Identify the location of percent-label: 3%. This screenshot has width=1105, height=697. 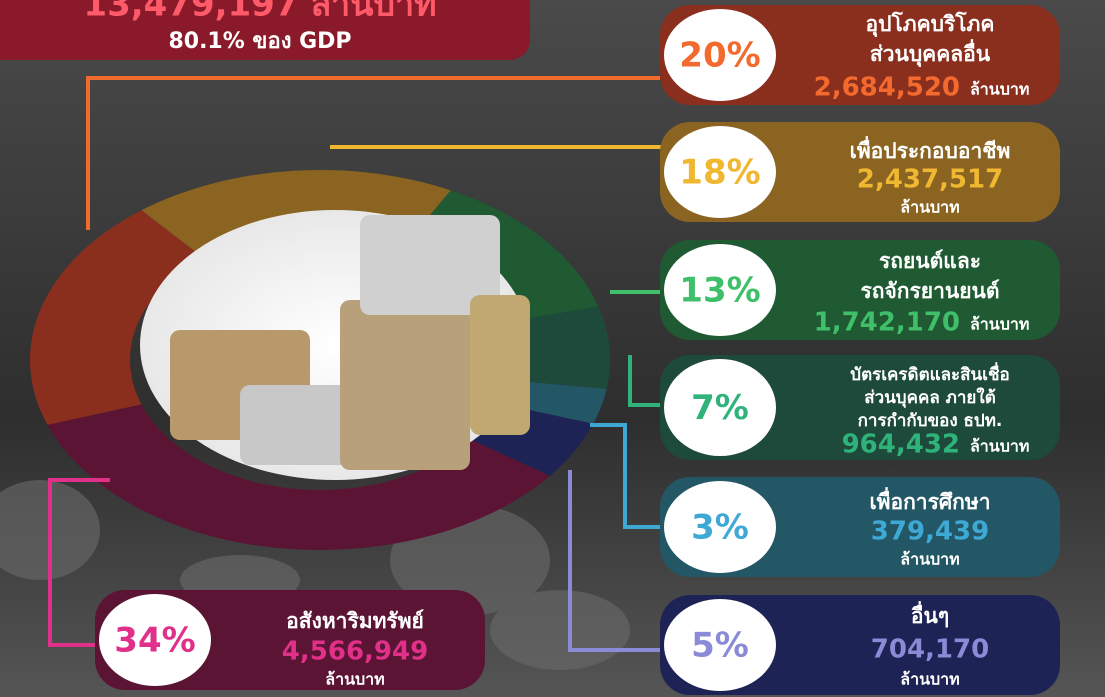
(720, 528).